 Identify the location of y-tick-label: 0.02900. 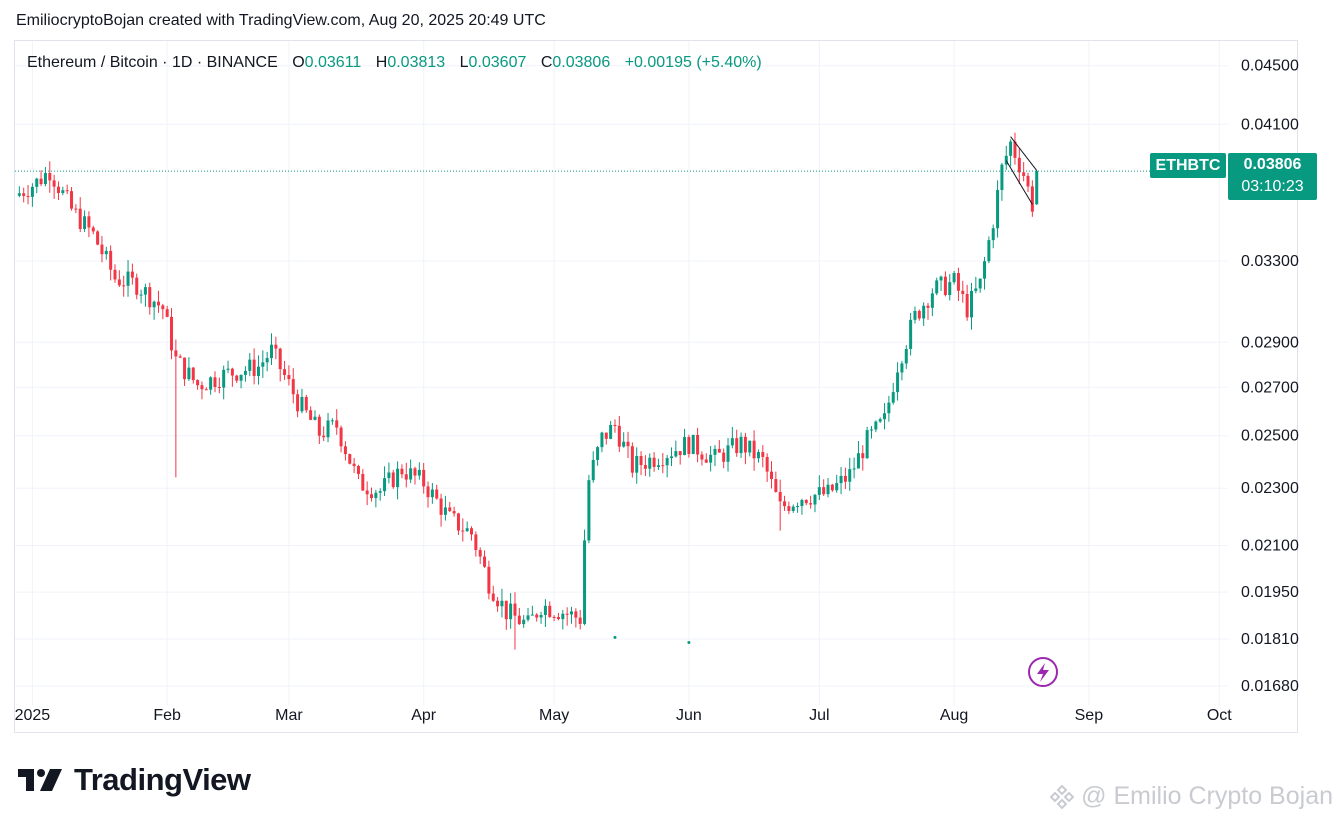
(1270, 342).